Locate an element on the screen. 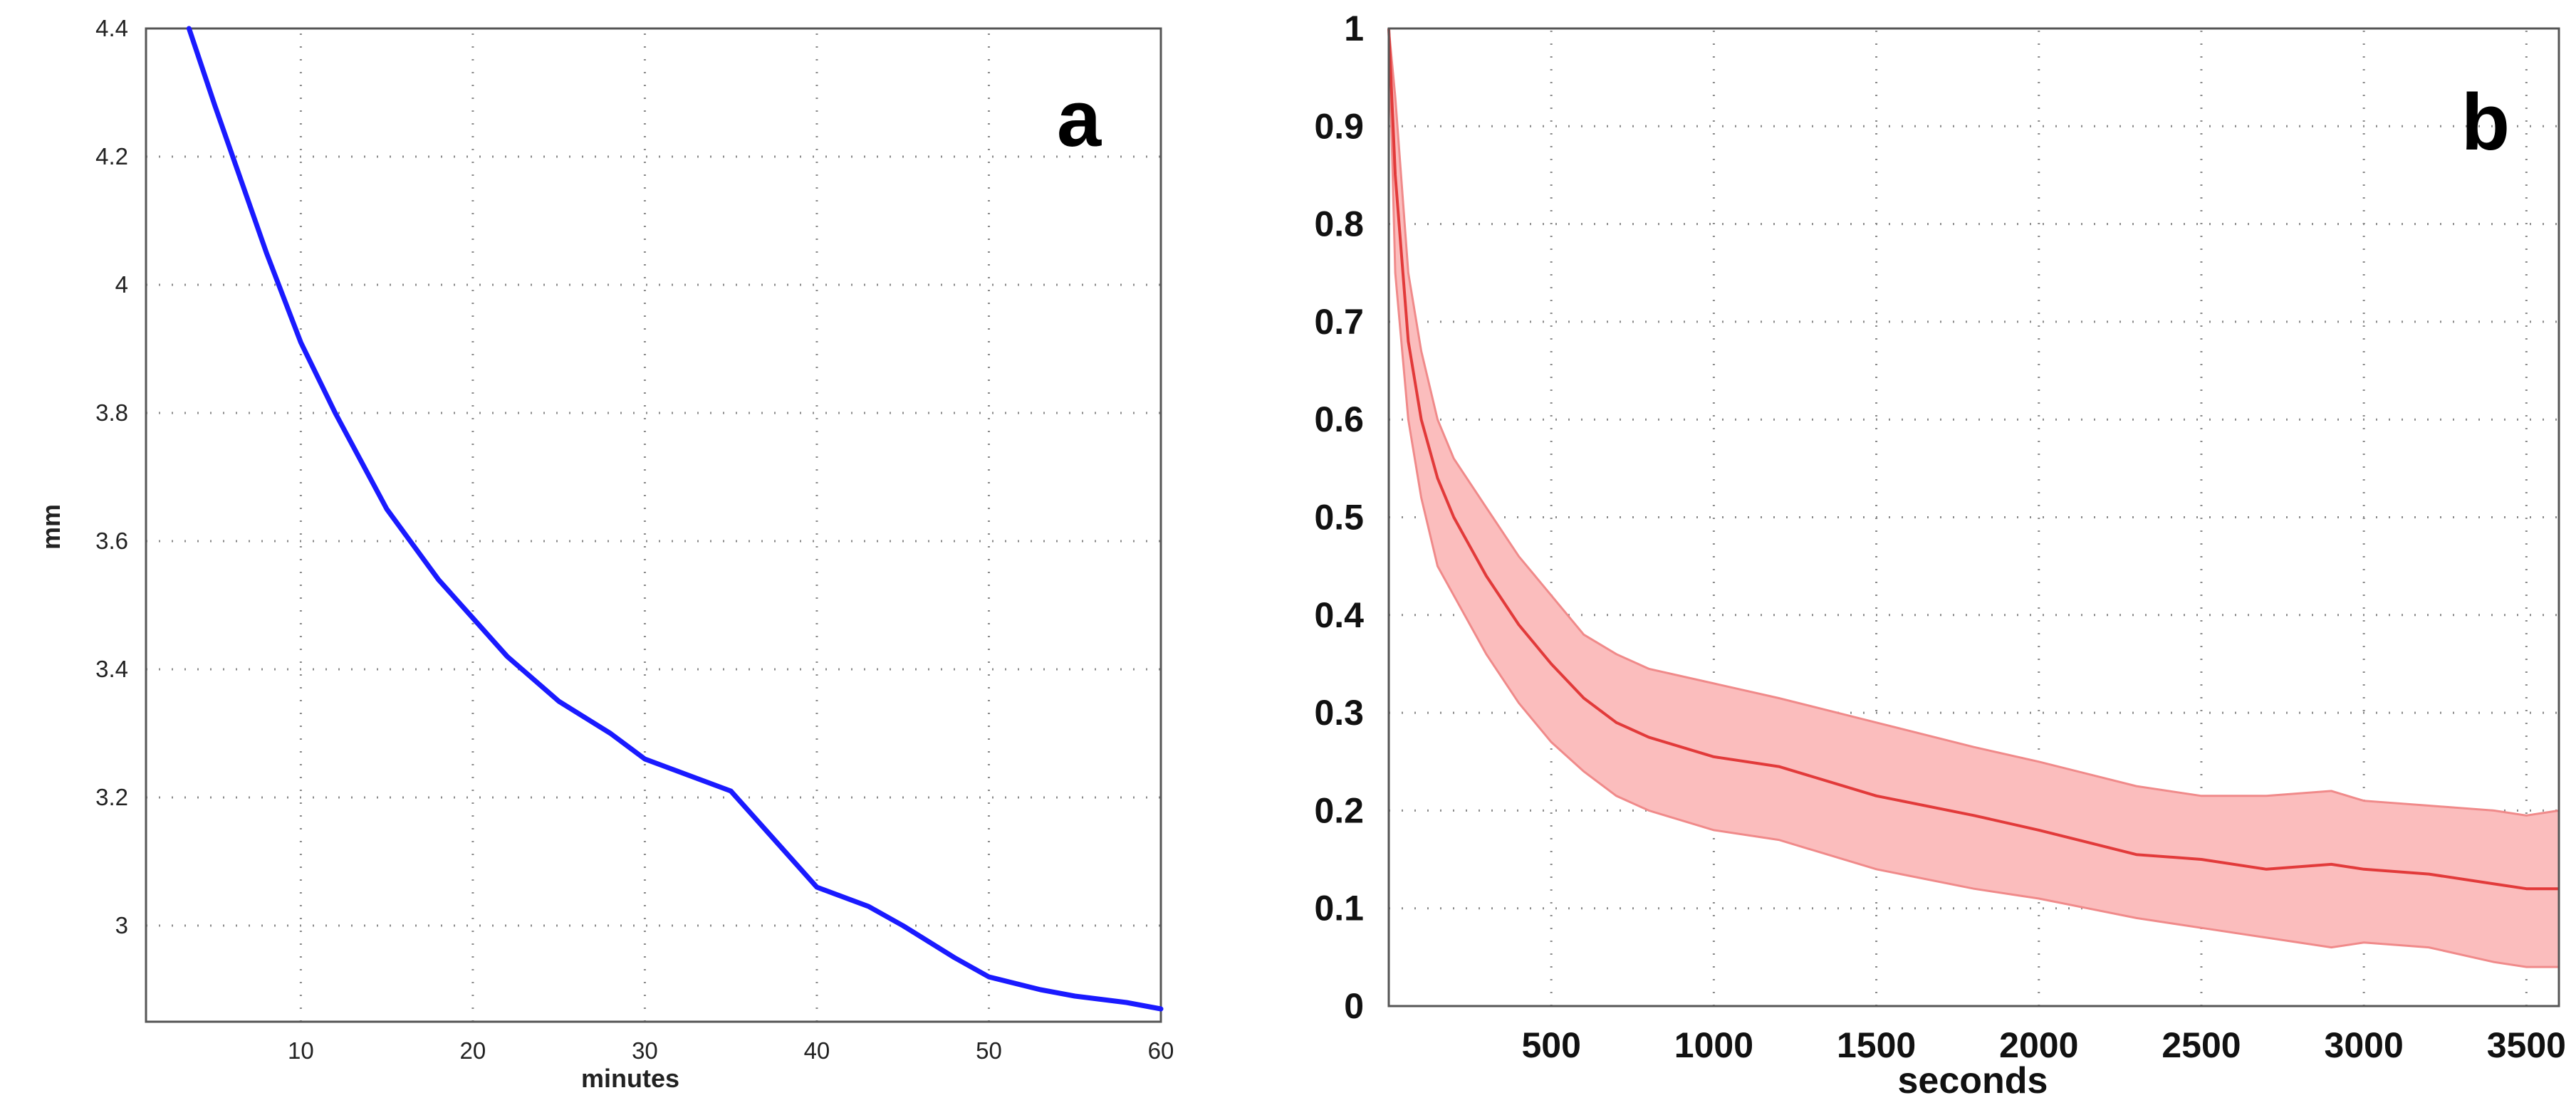 The image size is (2576, 1115). y-tick-label-a: 4.2 is located at coordinates (111, 156).